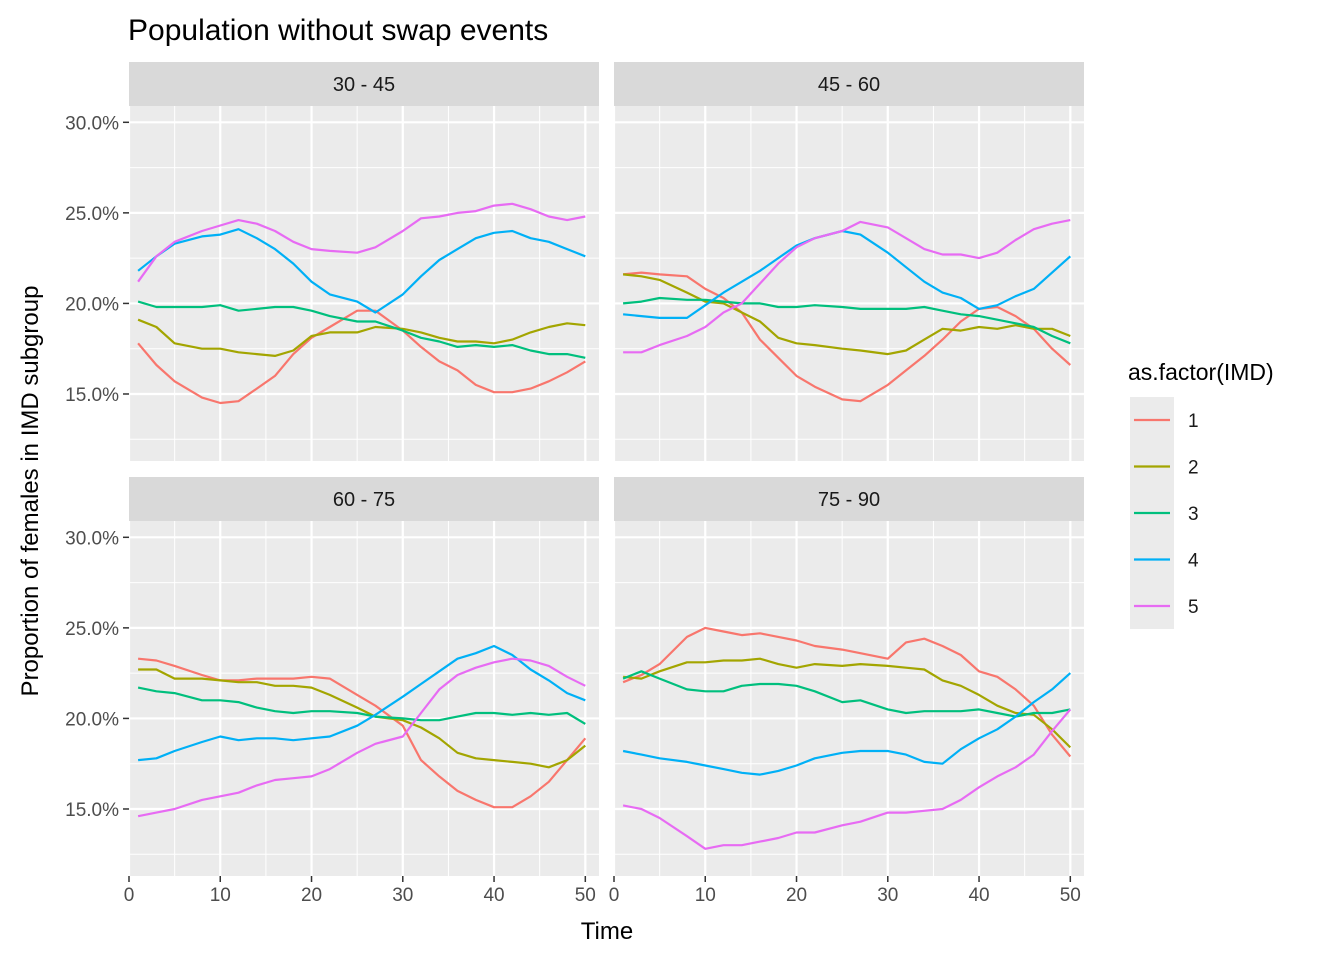  Describe the element at coordinates (1201, 372) in the screenshot. I see `legend-title: as.factor(IMD)` at that location.